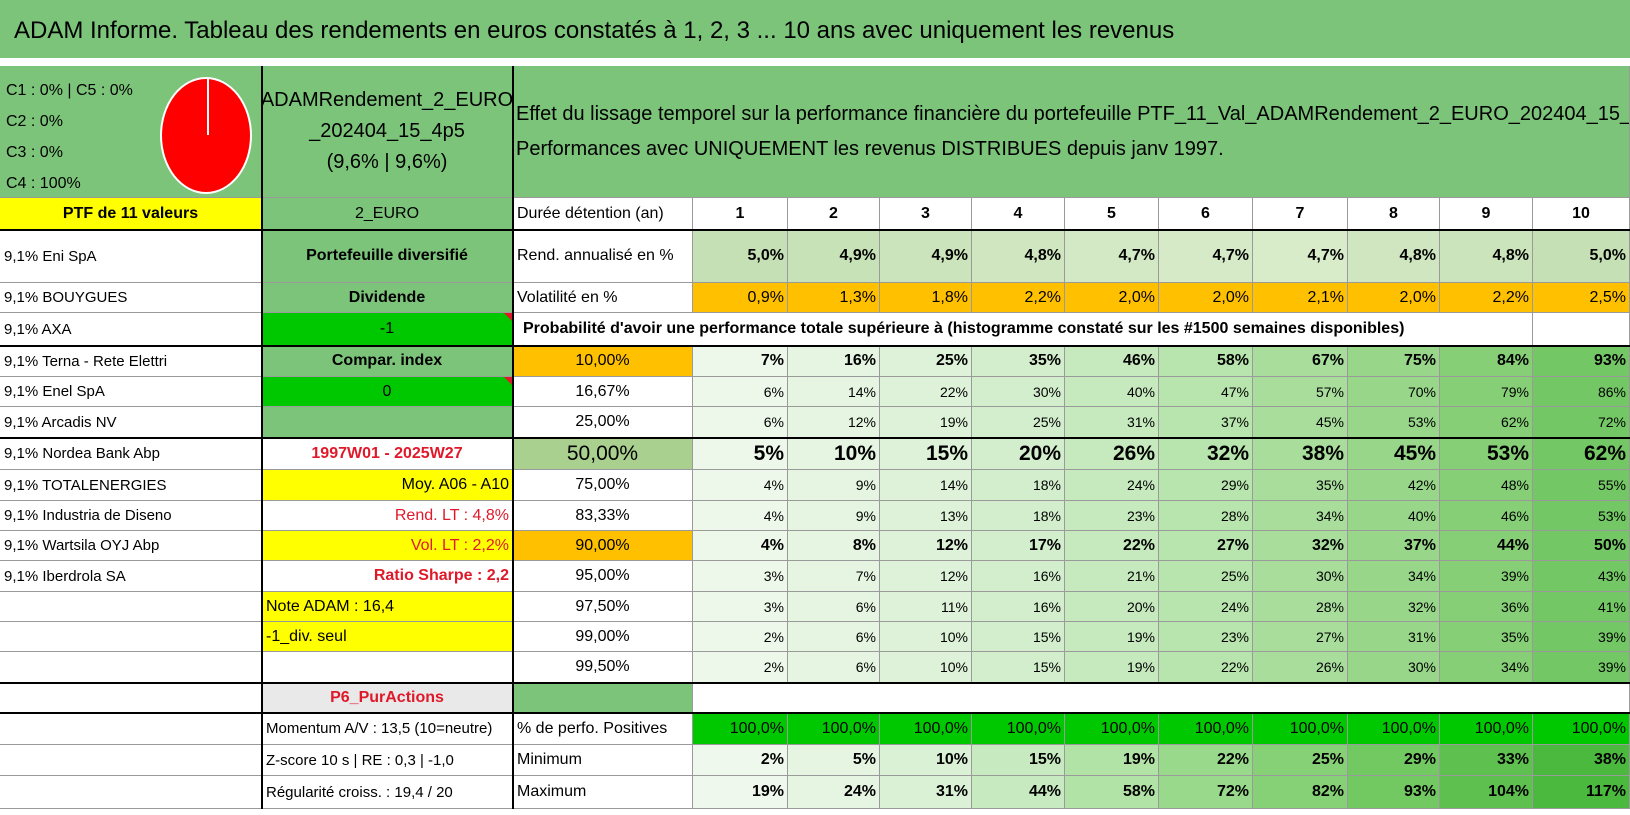  What do you see at coordinates (1206, 607) in the screenshot?
I see `probability-value: 24%` at bounding box center [1206, 607].